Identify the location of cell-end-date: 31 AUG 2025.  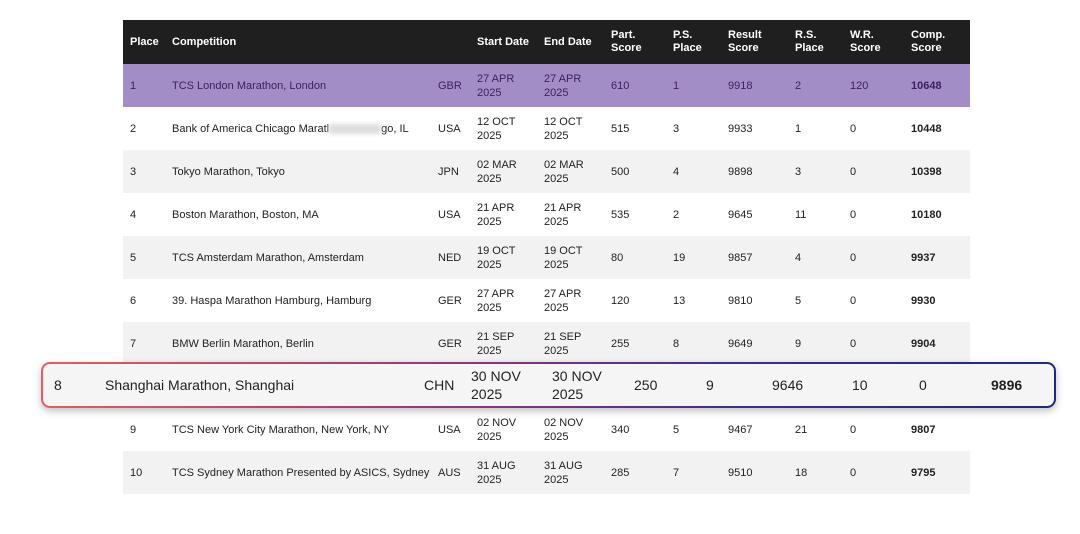
(563, 473).